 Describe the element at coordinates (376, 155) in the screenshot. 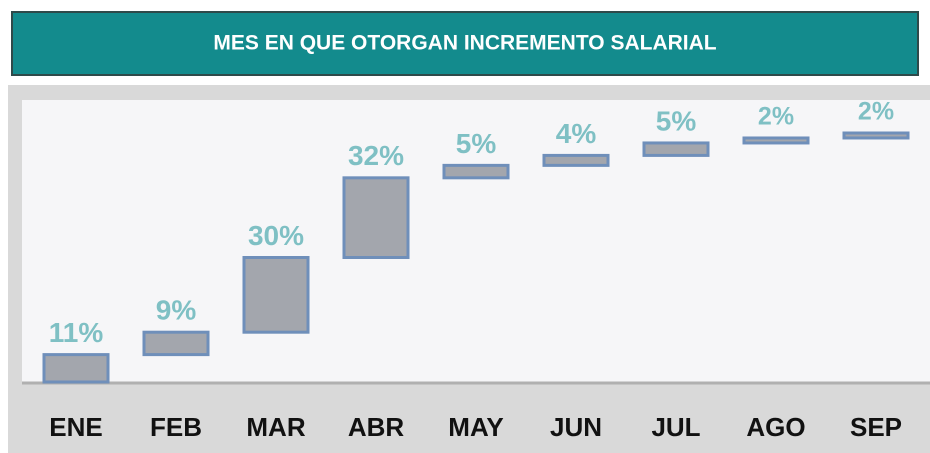

I see `value-label: 32%` at that location.